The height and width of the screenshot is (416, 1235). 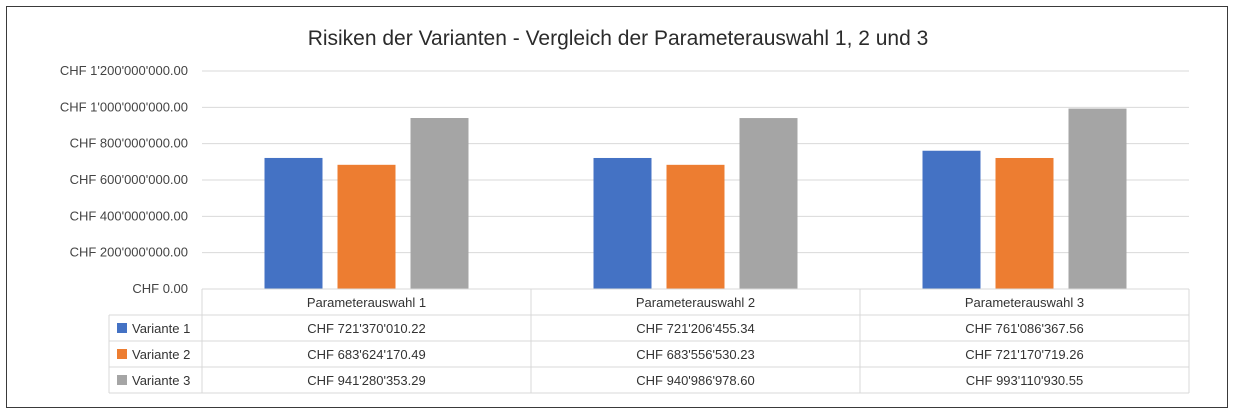 I want to click on y-tick-label: CHF 1'200'000'000.00, so click(x=124, y=70).